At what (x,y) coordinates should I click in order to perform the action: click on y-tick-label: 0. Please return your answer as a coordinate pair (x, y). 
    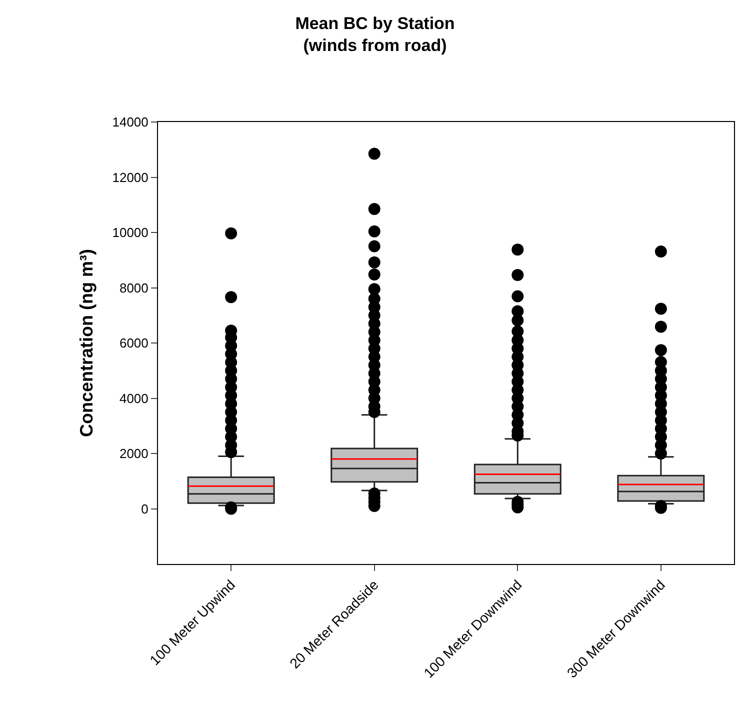
    Looking at the image, I should click on (144, 508).